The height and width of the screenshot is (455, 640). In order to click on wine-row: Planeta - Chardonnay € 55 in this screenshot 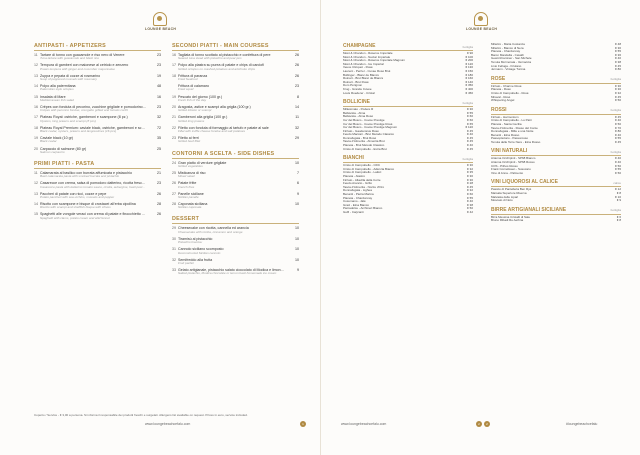, I will do `click(556, 52)`.